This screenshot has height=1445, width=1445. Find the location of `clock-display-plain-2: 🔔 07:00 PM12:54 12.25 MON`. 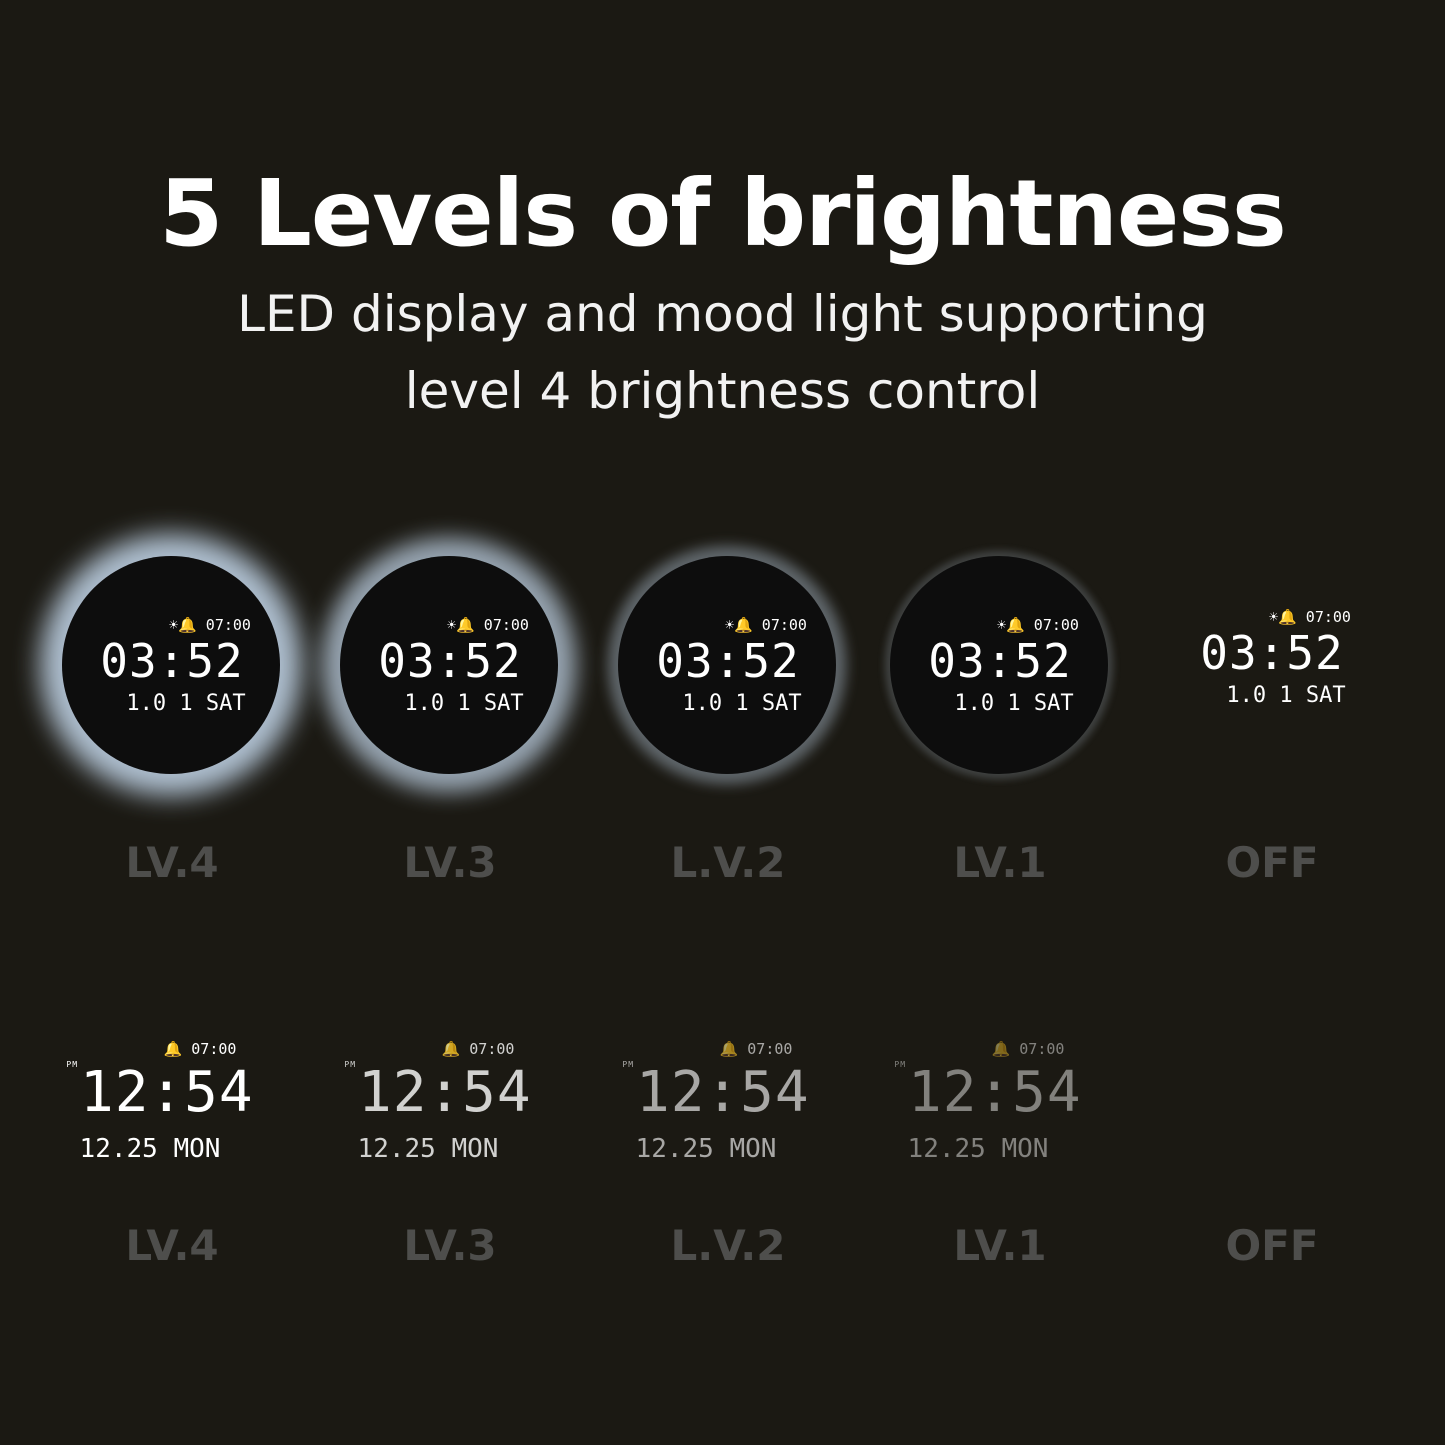

clock-display-plain-2: 🔔 07:00 PM12:54 12.25 MON is located at coordinates (438, 1106).